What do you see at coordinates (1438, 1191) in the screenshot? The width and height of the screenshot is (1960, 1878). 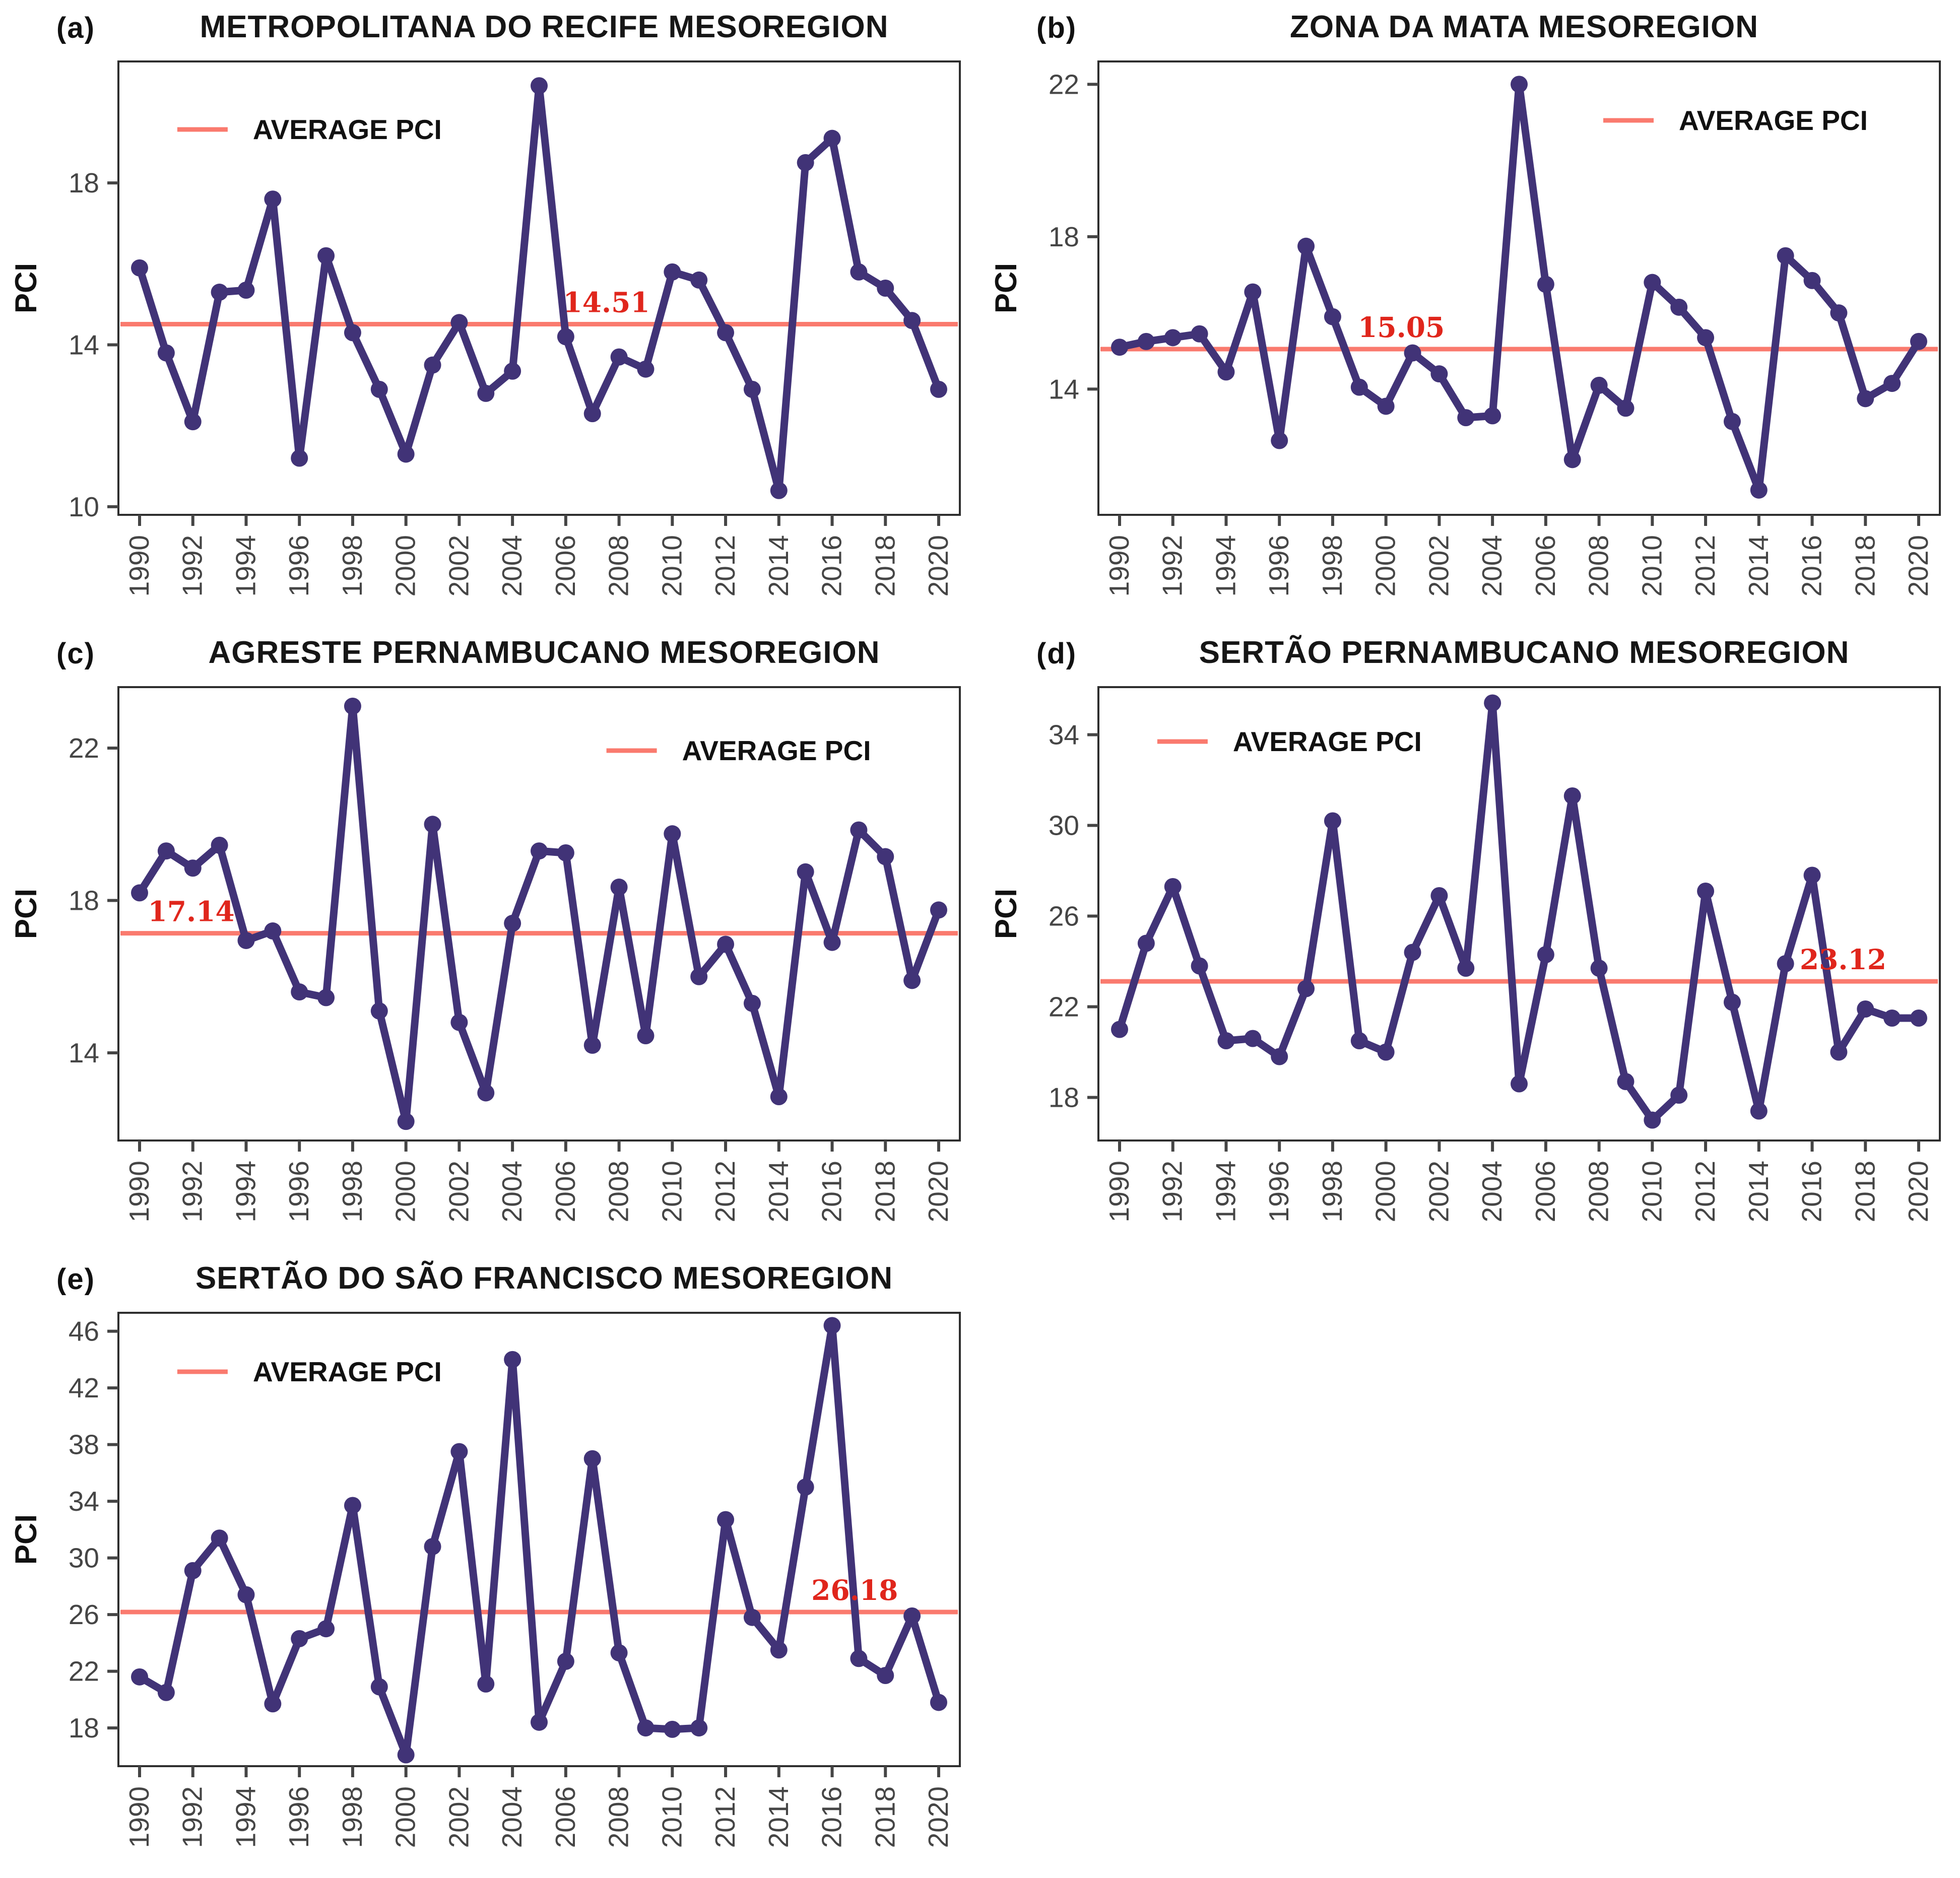 I see `x-tick-label: 2002` at bounding box center [1438, 1191].